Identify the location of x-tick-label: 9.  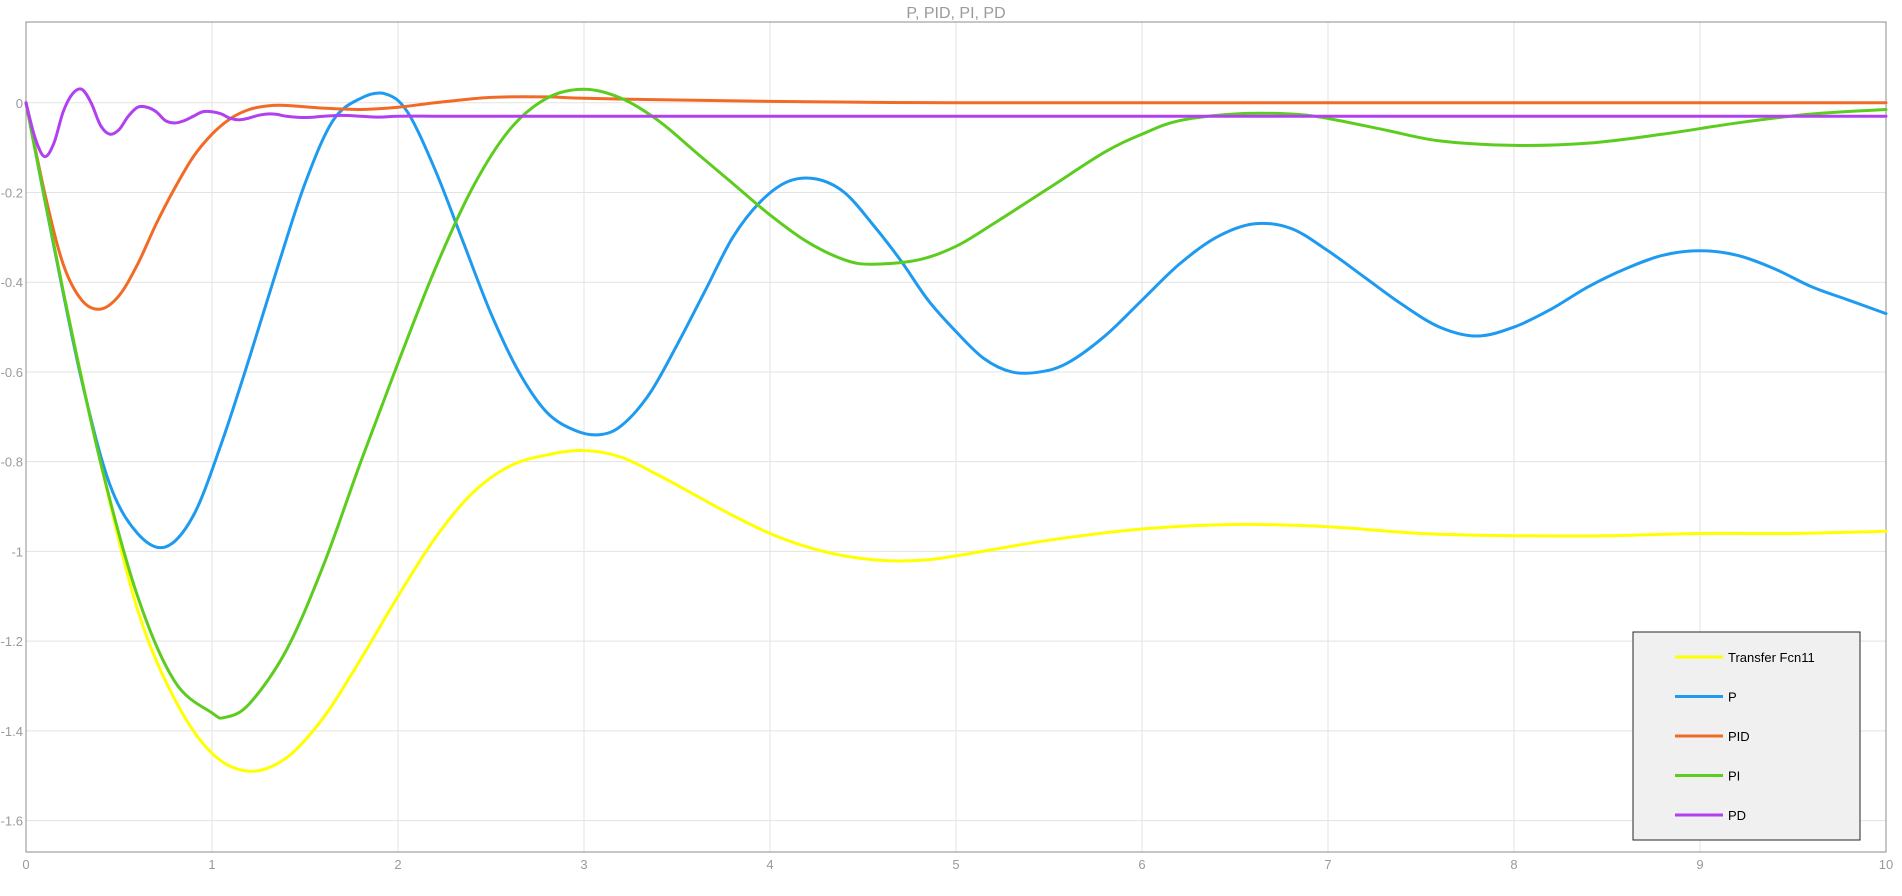
(1699, 864).